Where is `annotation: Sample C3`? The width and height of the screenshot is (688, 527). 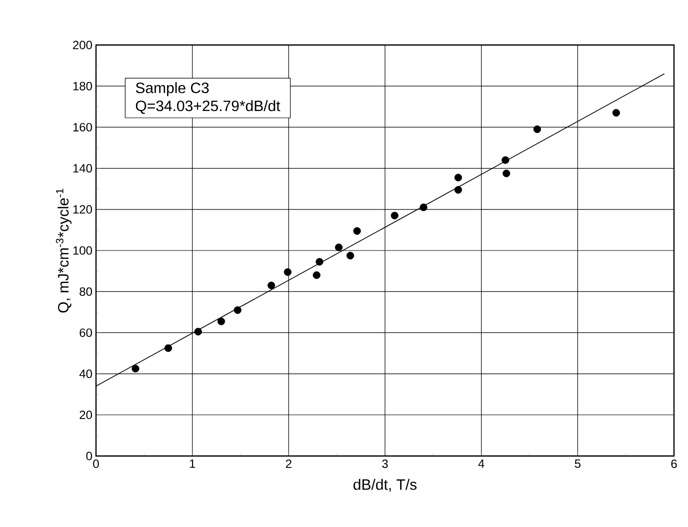 annotation: Sample C3 is located at coordinates (172, 89).